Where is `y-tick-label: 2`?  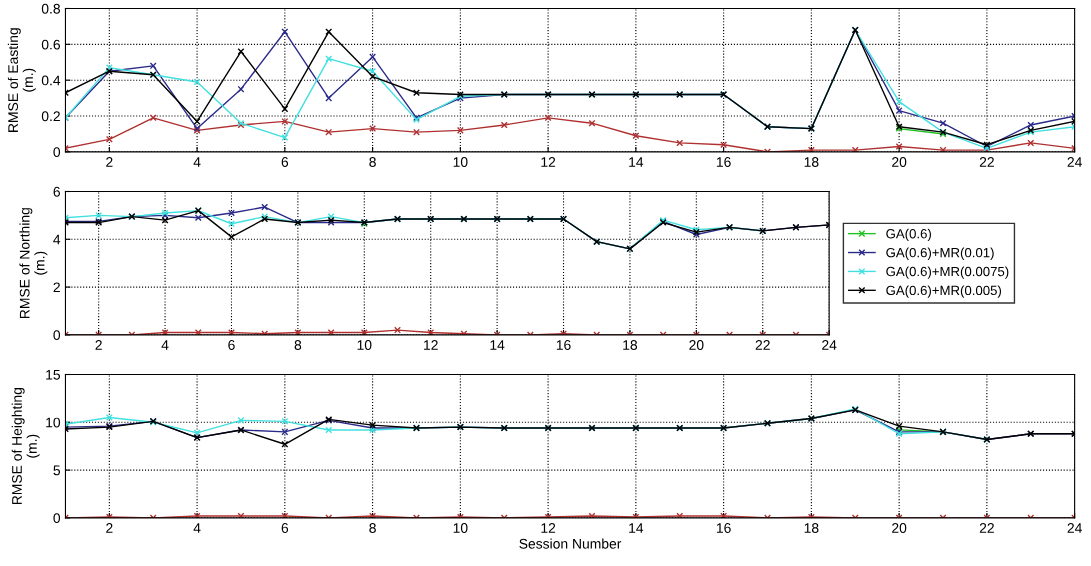
y-tick-label: 2 is located at coordinates (56, 287).